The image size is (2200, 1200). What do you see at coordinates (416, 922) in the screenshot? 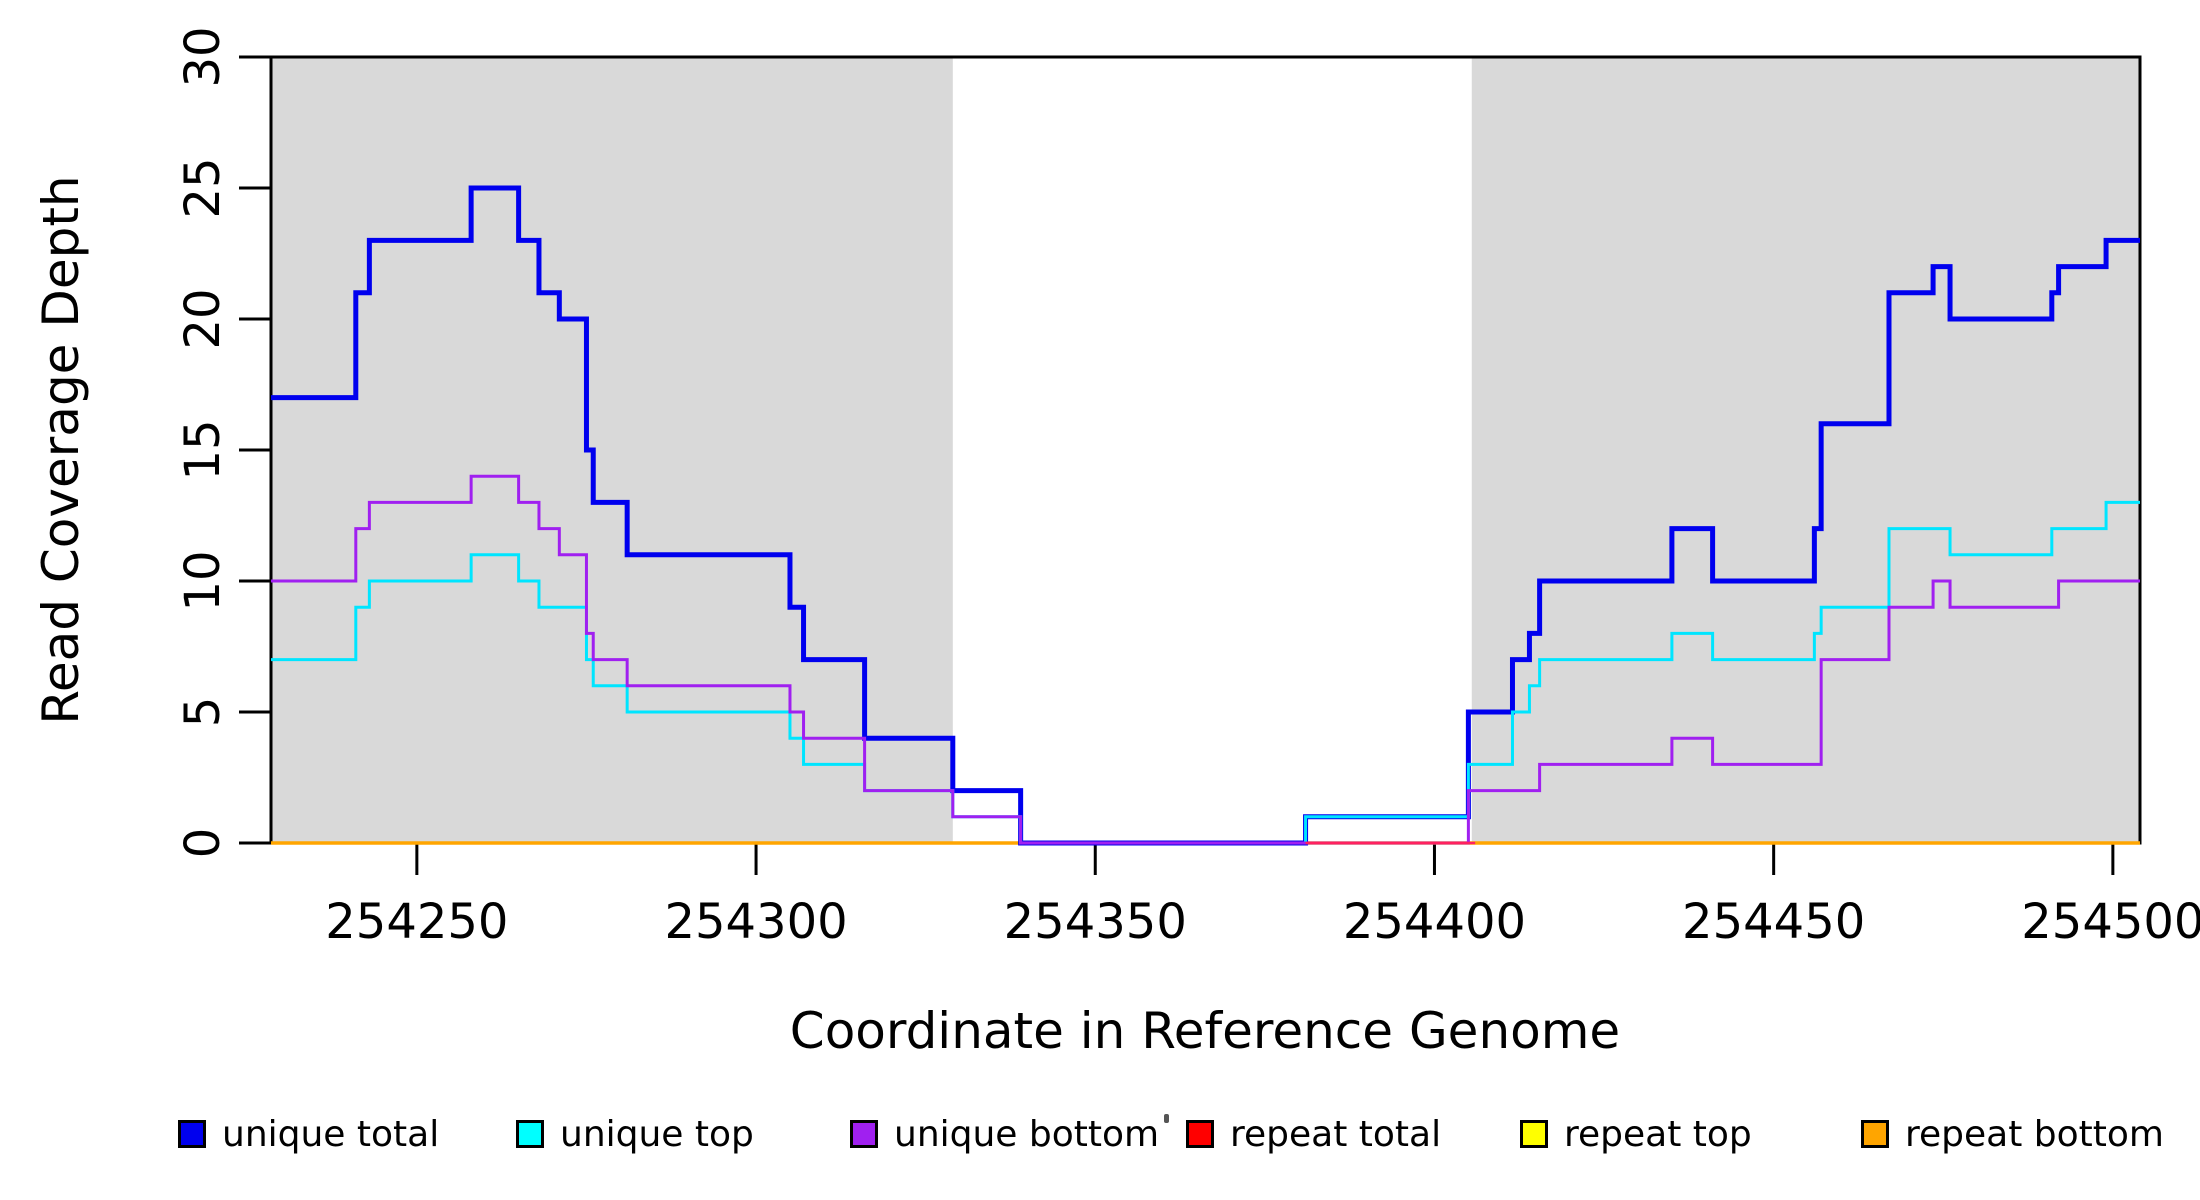
I see `x-tick-label: 254250` at bounding box center [416, 922].